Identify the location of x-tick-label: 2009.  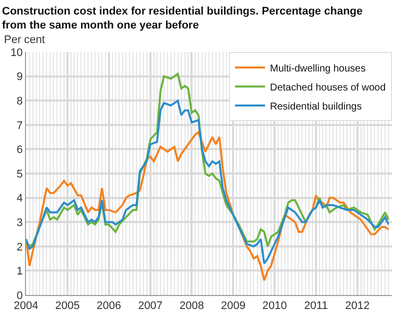
(233, 306).